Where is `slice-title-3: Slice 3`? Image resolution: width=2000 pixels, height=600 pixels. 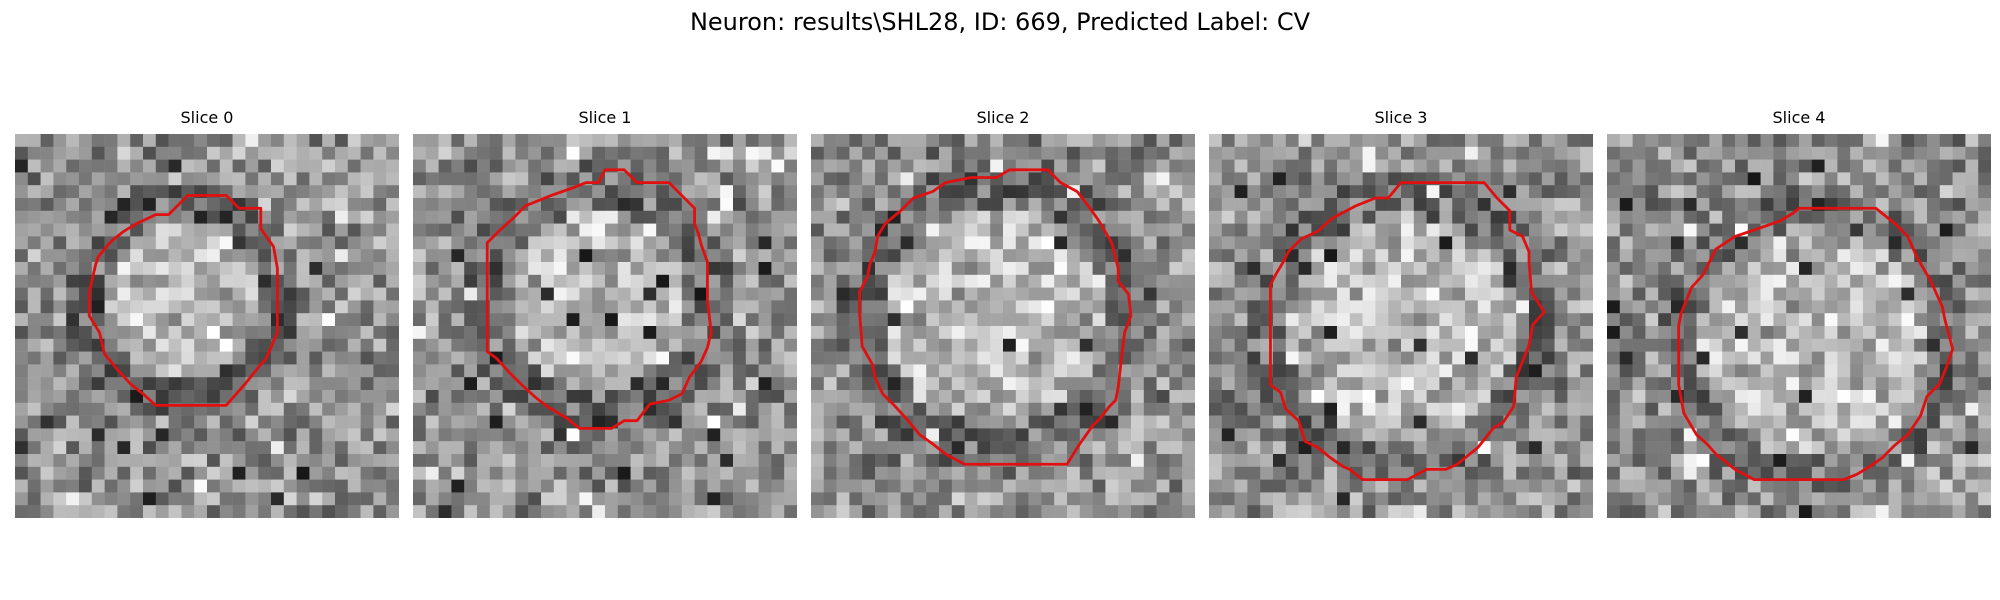 slice-title-3: Slice 3 is located at coordinates (1401, 117).